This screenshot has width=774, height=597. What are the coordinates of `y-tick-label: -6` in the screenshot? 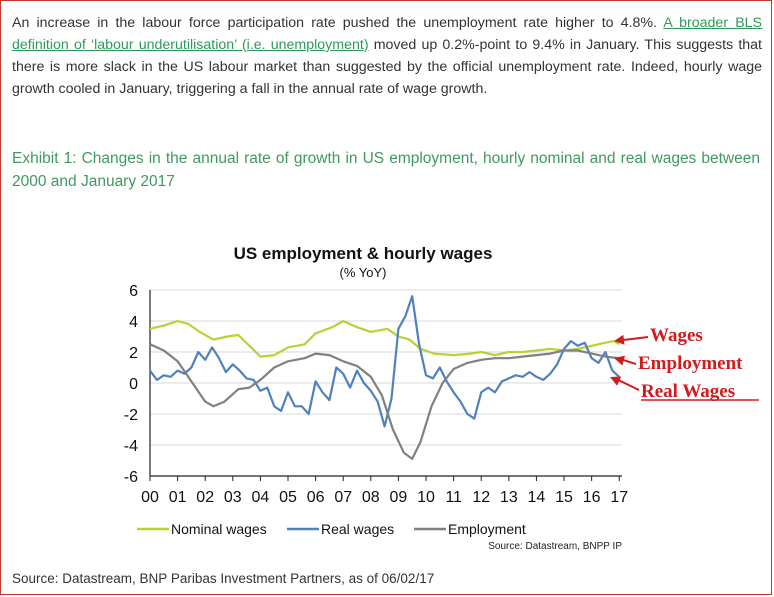 It's located at (131, 477).